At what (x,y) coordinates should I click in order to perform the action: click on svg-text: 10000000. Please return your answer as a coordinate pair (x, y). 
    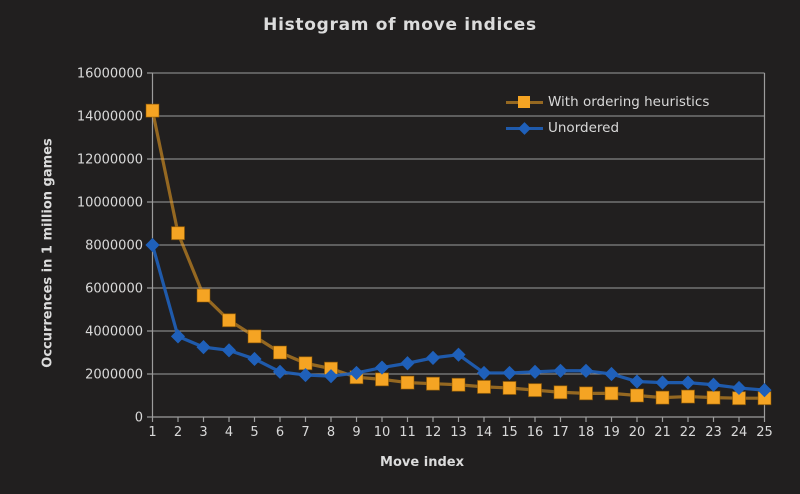
    Looking at the image, I should click on (110, 203).